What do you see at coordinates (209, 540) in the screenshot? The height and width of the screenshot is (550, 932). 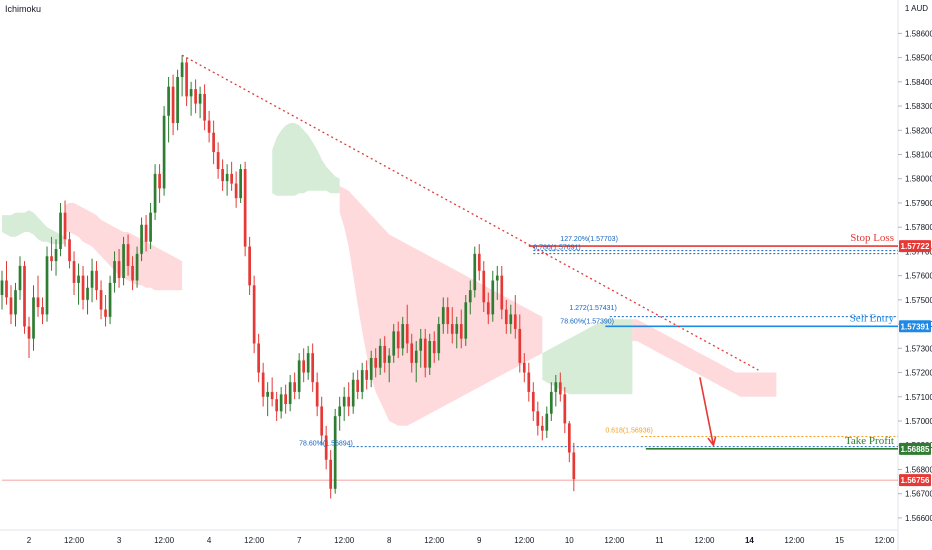 I see `x-tick-label: 4` at bounding box center [209, 540].